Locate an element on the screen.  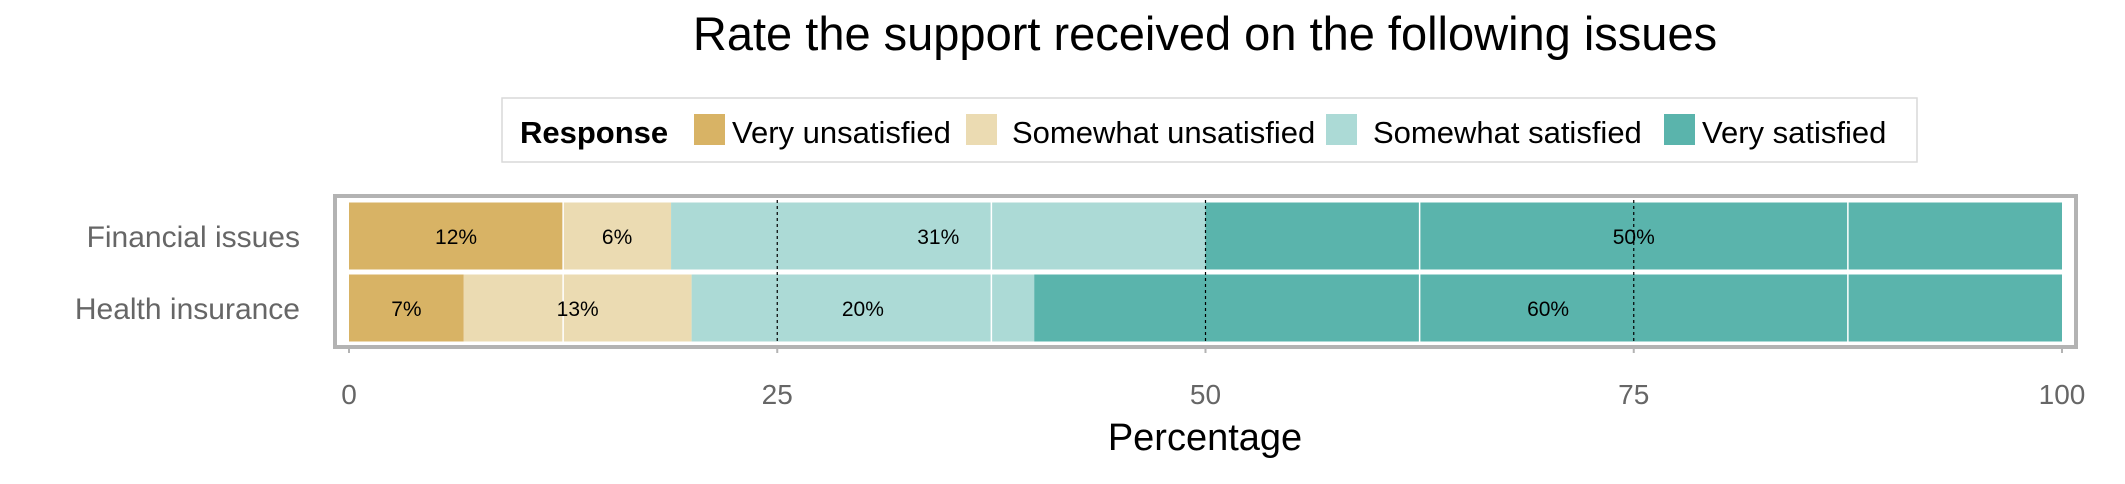
bar-health-insurance-somewhat-satisfied is located at coordinates (863, 308).